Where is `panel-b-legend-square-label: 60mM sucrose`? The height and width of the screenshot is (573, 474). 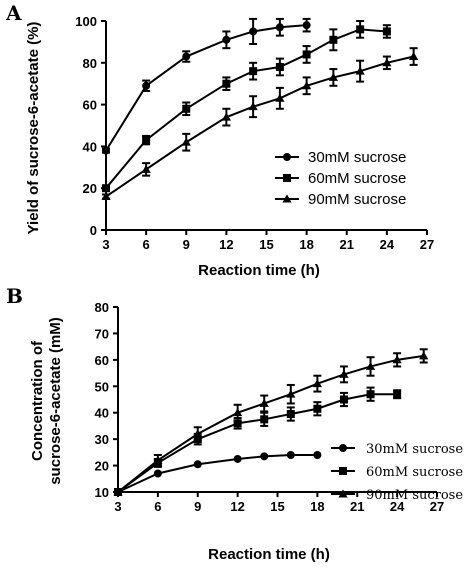 panel-b-legend-square-label: 60mM sucrose is located at coordinates (414, 472).